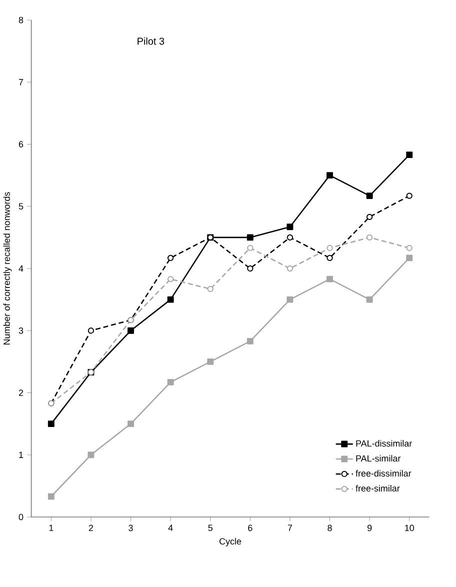 The height and width of the screenshot is (587, 456). I want to click on y-tick-label: 8, so click(21, 20).